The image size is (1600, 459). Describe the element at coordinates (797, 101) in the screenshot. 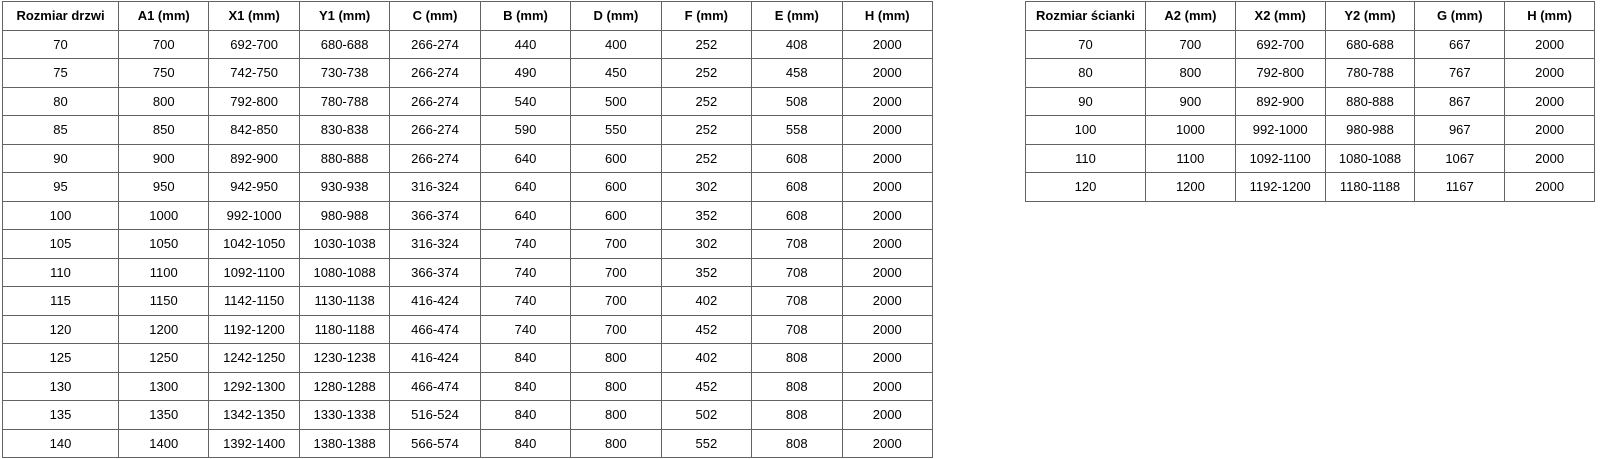

I see `table-cell: 508` at that location.